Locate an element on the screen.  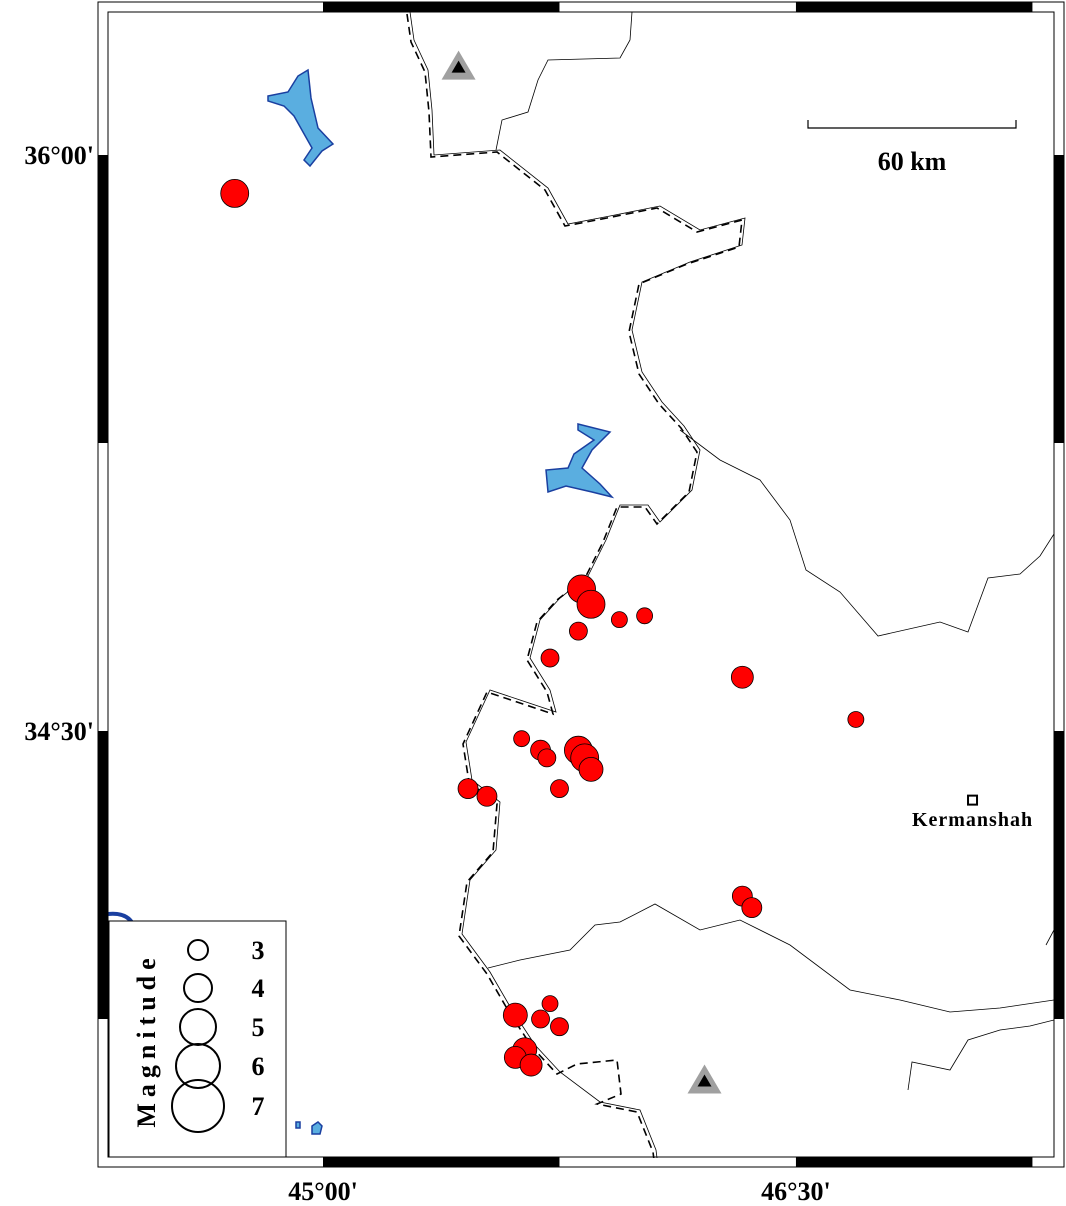
lake-upper is located at coordinates (301, 118).